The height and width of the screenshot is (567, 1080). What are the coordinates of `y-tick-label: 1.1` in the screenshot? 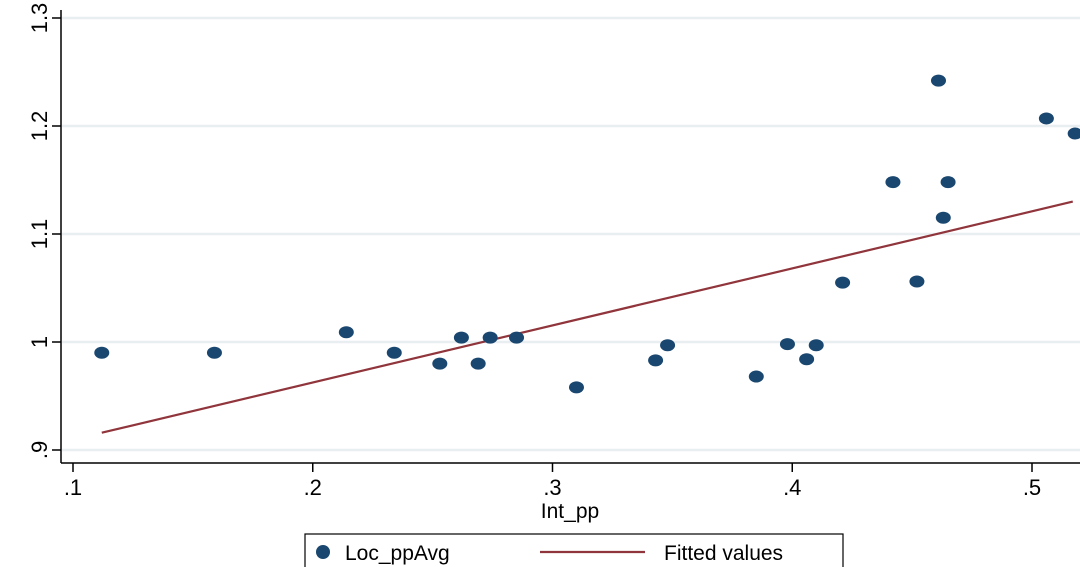 It's located at (39, 234).